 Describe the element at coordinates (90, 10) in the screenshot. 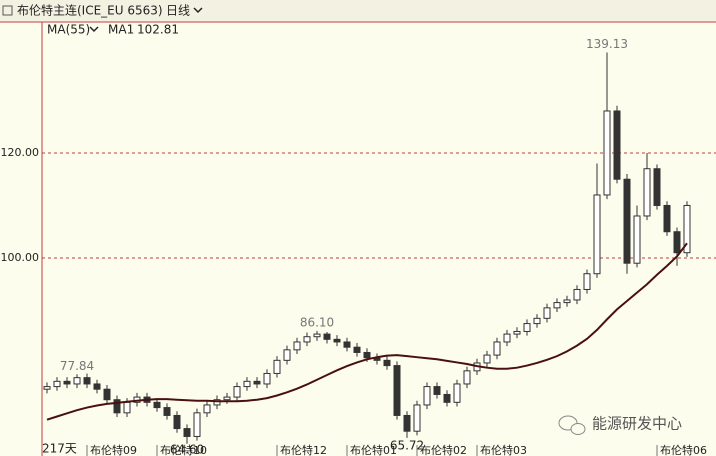

I see `chart-title: 布伦特主连(ICE_EU 6563)` at that location.